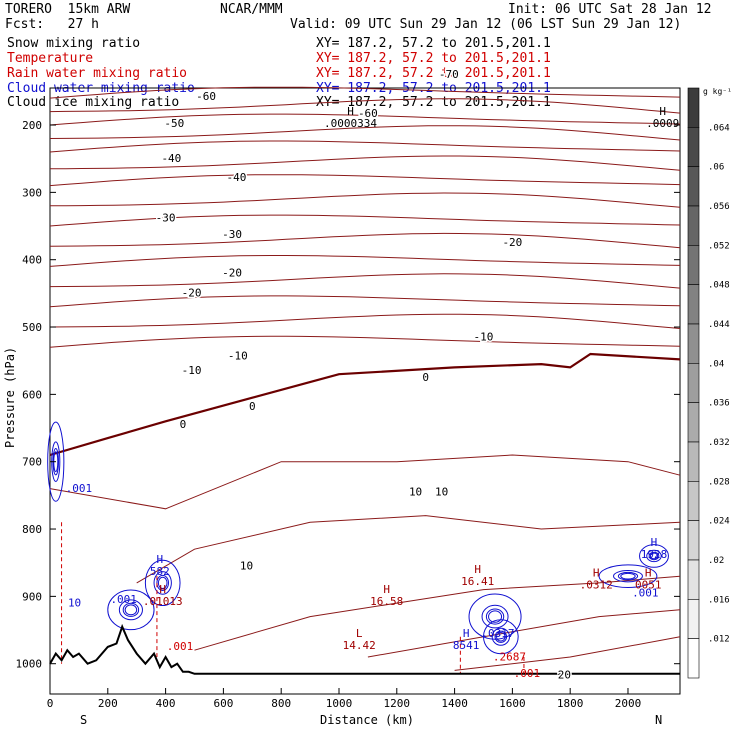 This screenshot has height=740, width=740. What do you see at coordinates (397, 703) in the screenshot?
I see `x-tick-label: 1200` at bounding box center [397, 703].